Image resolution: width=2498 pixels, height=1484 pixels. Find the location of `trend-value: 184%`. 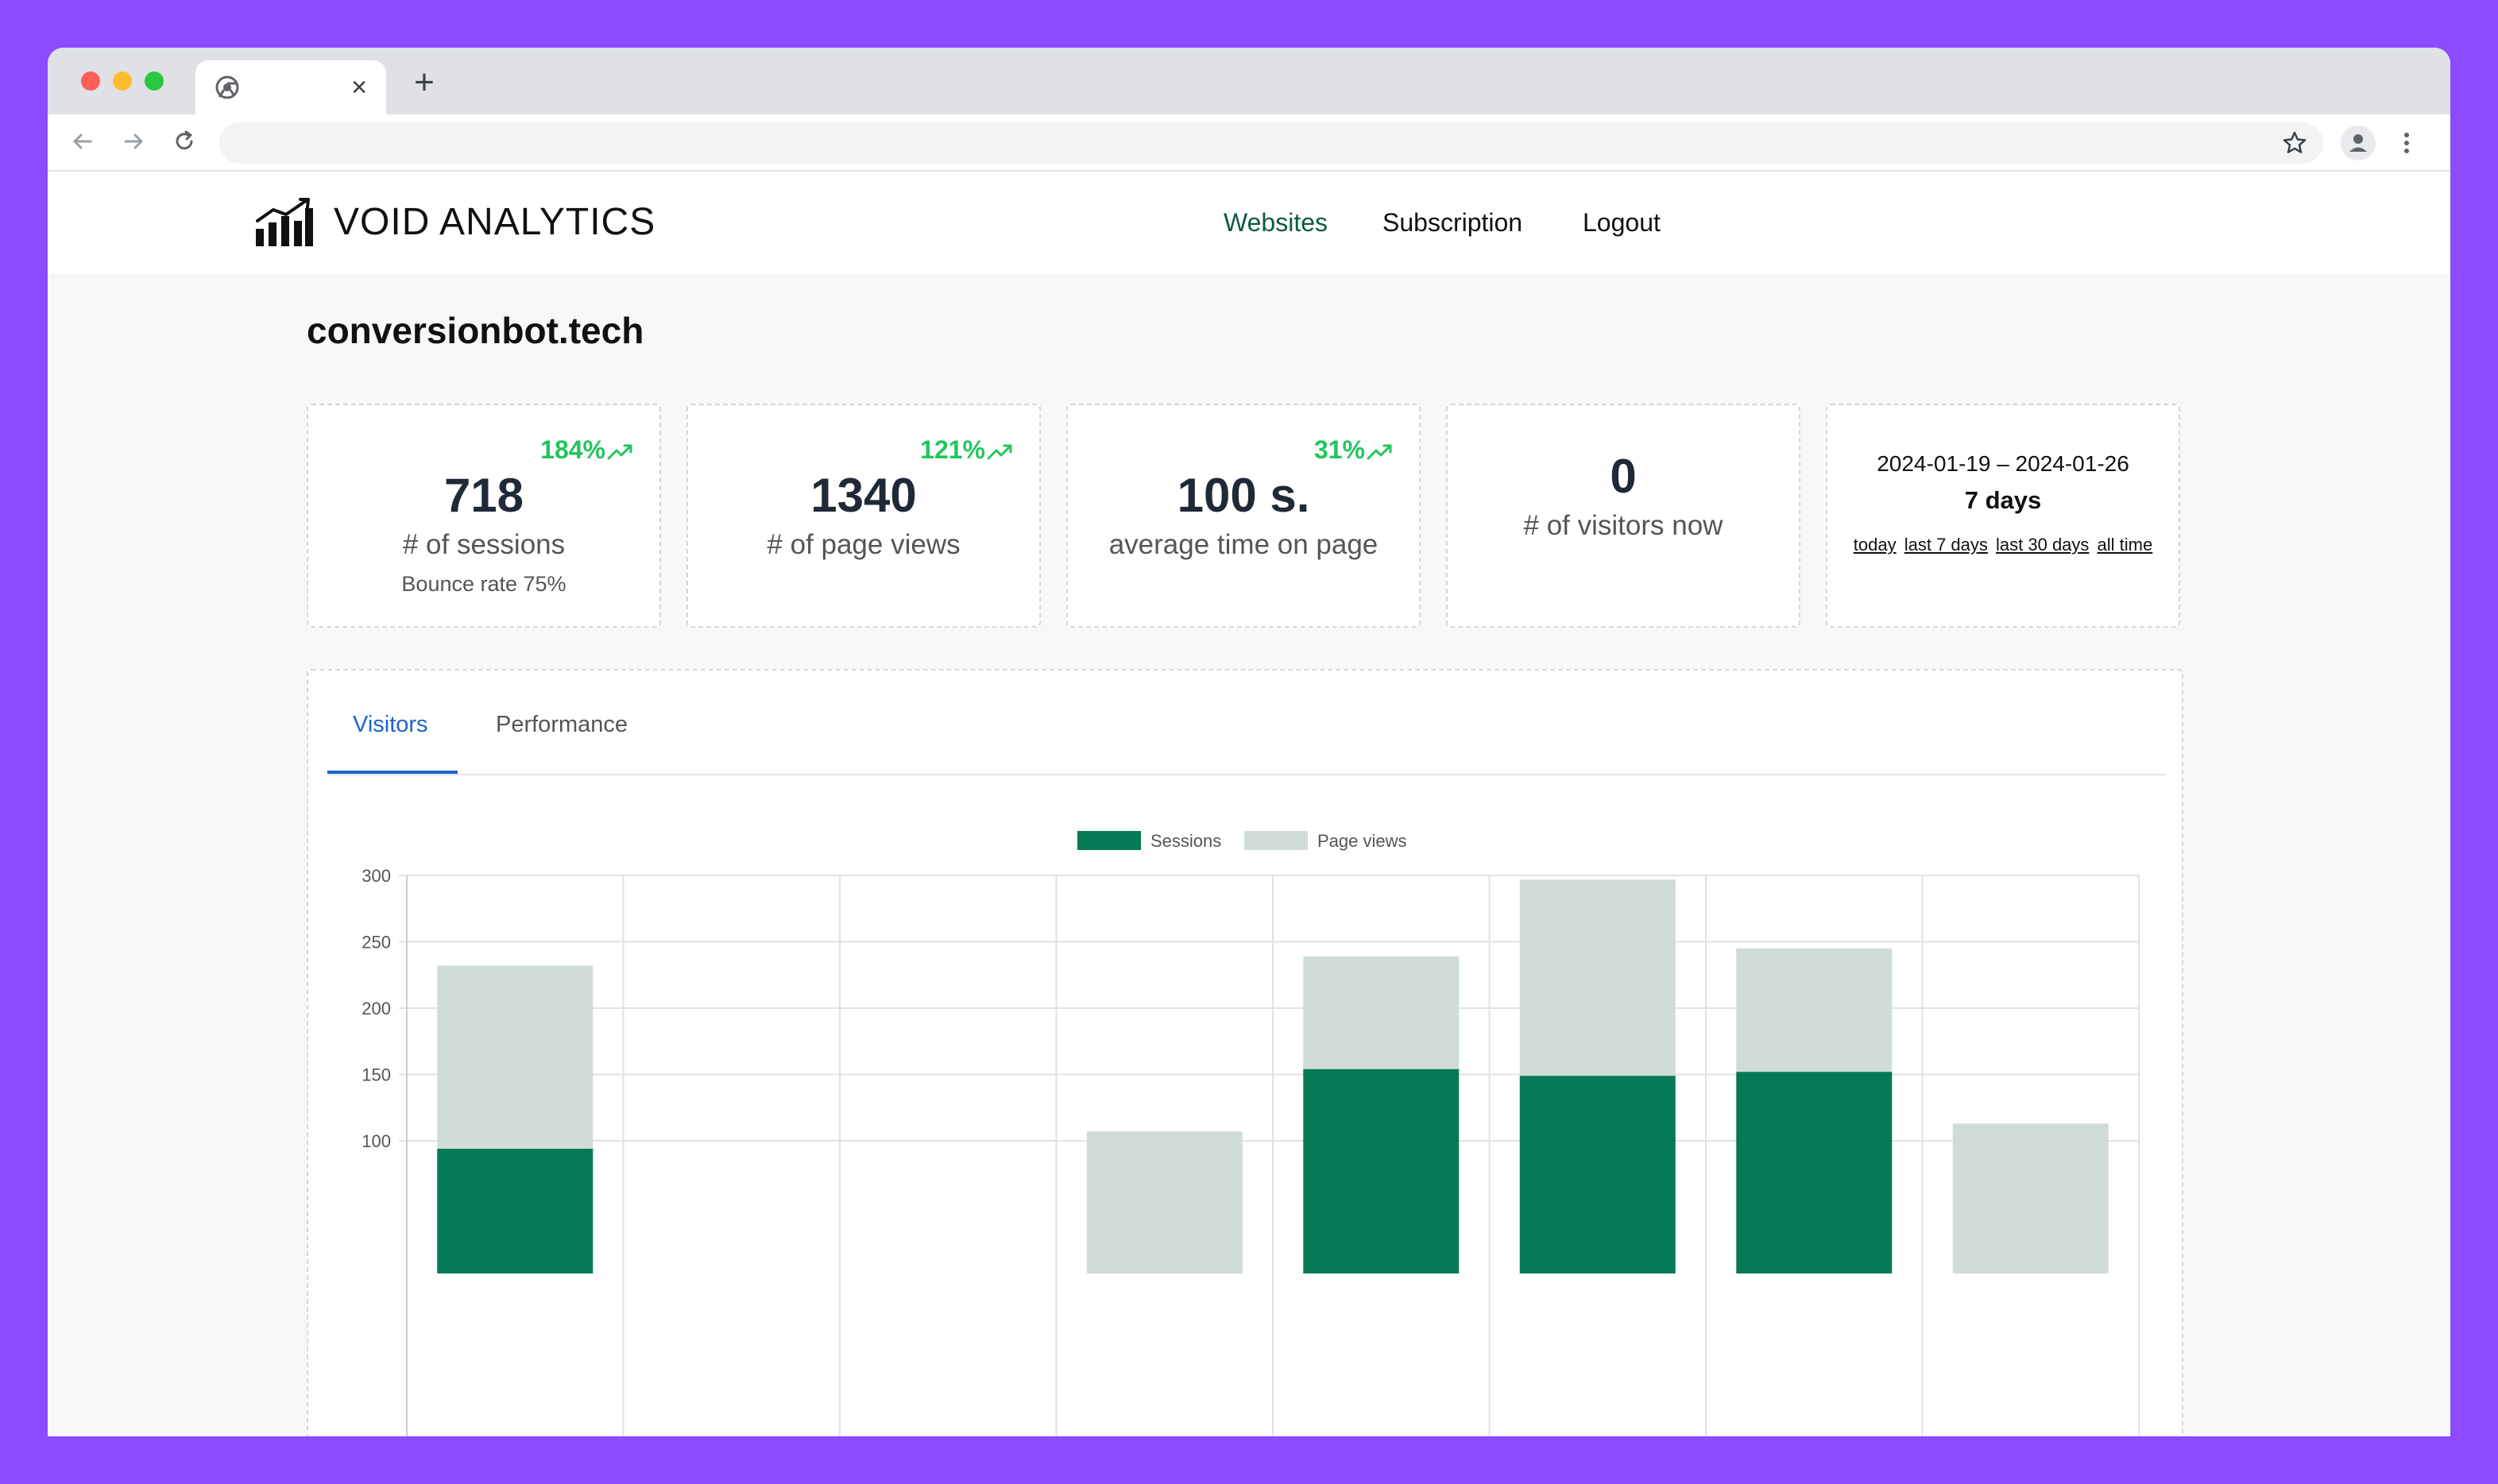

trend-value: 184% is located at coordinates (572, 449).